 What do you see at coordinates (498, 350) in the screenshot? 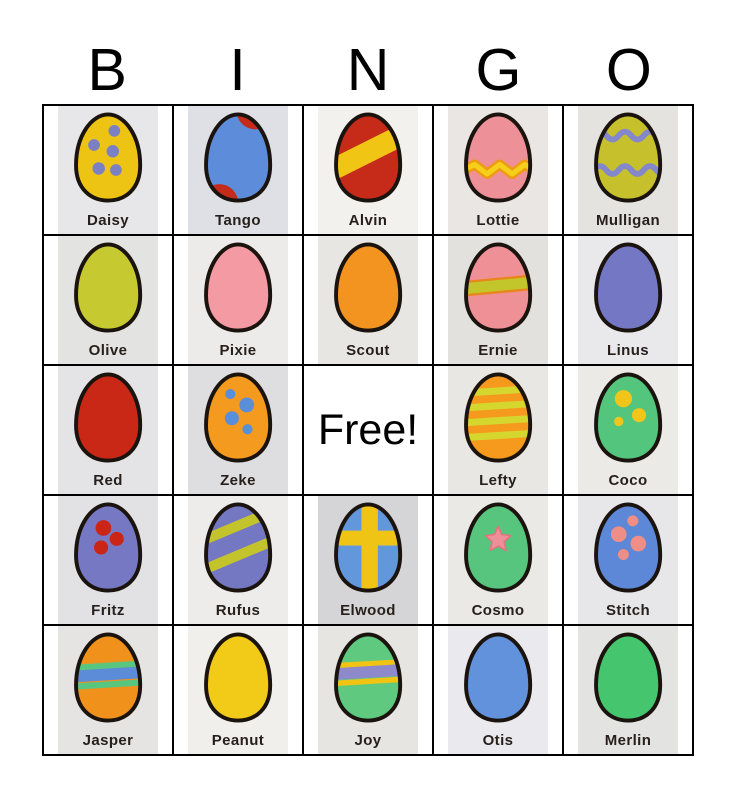
I see `egg-name-label: Ernie` at bounding box center [498, 350].